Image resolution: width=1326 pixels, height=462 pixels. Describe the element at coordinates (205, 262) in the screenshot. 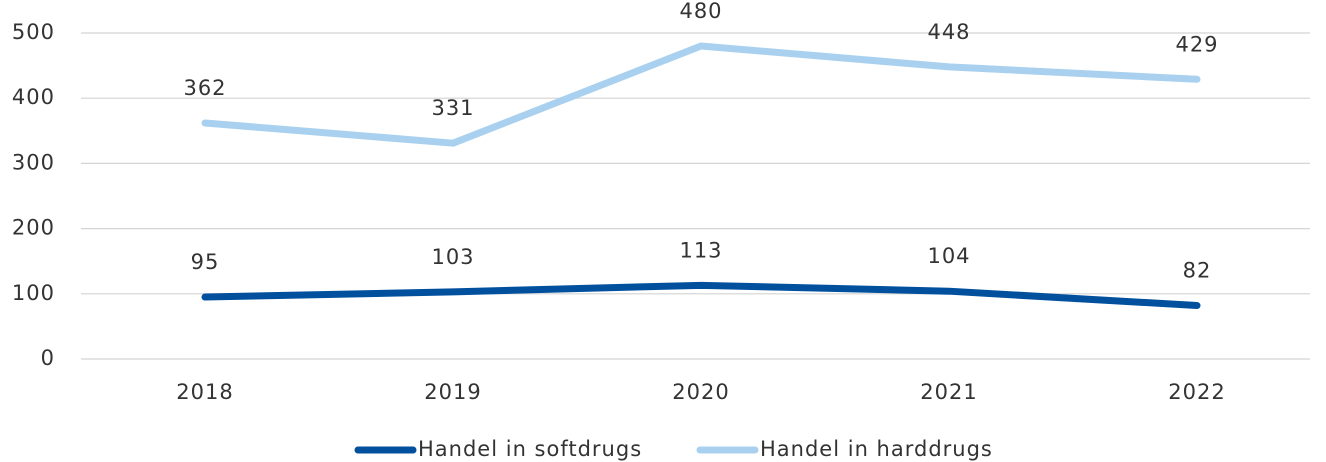

I see `data-label: 95` at that location.